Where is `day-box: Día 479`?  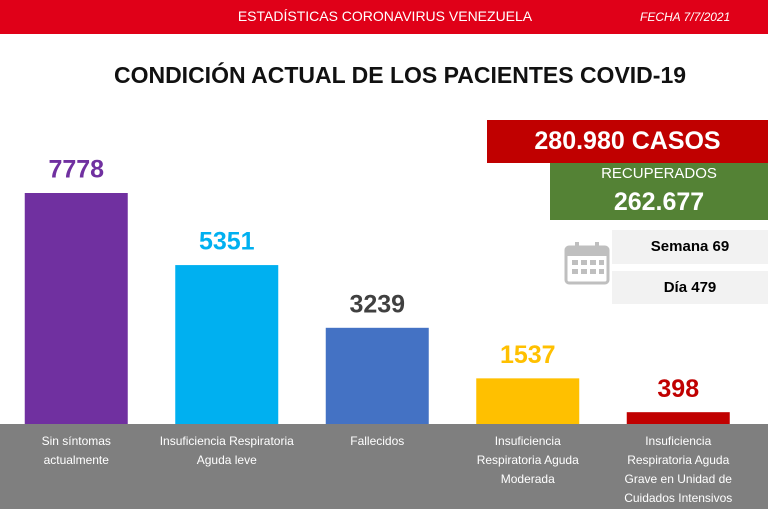
day-box: Día 479 is located at coordinates (690, 287).